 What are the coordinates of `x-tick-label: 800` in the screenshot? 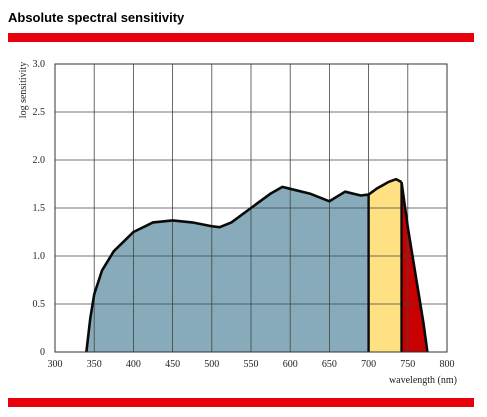 It's located at (447, 364).